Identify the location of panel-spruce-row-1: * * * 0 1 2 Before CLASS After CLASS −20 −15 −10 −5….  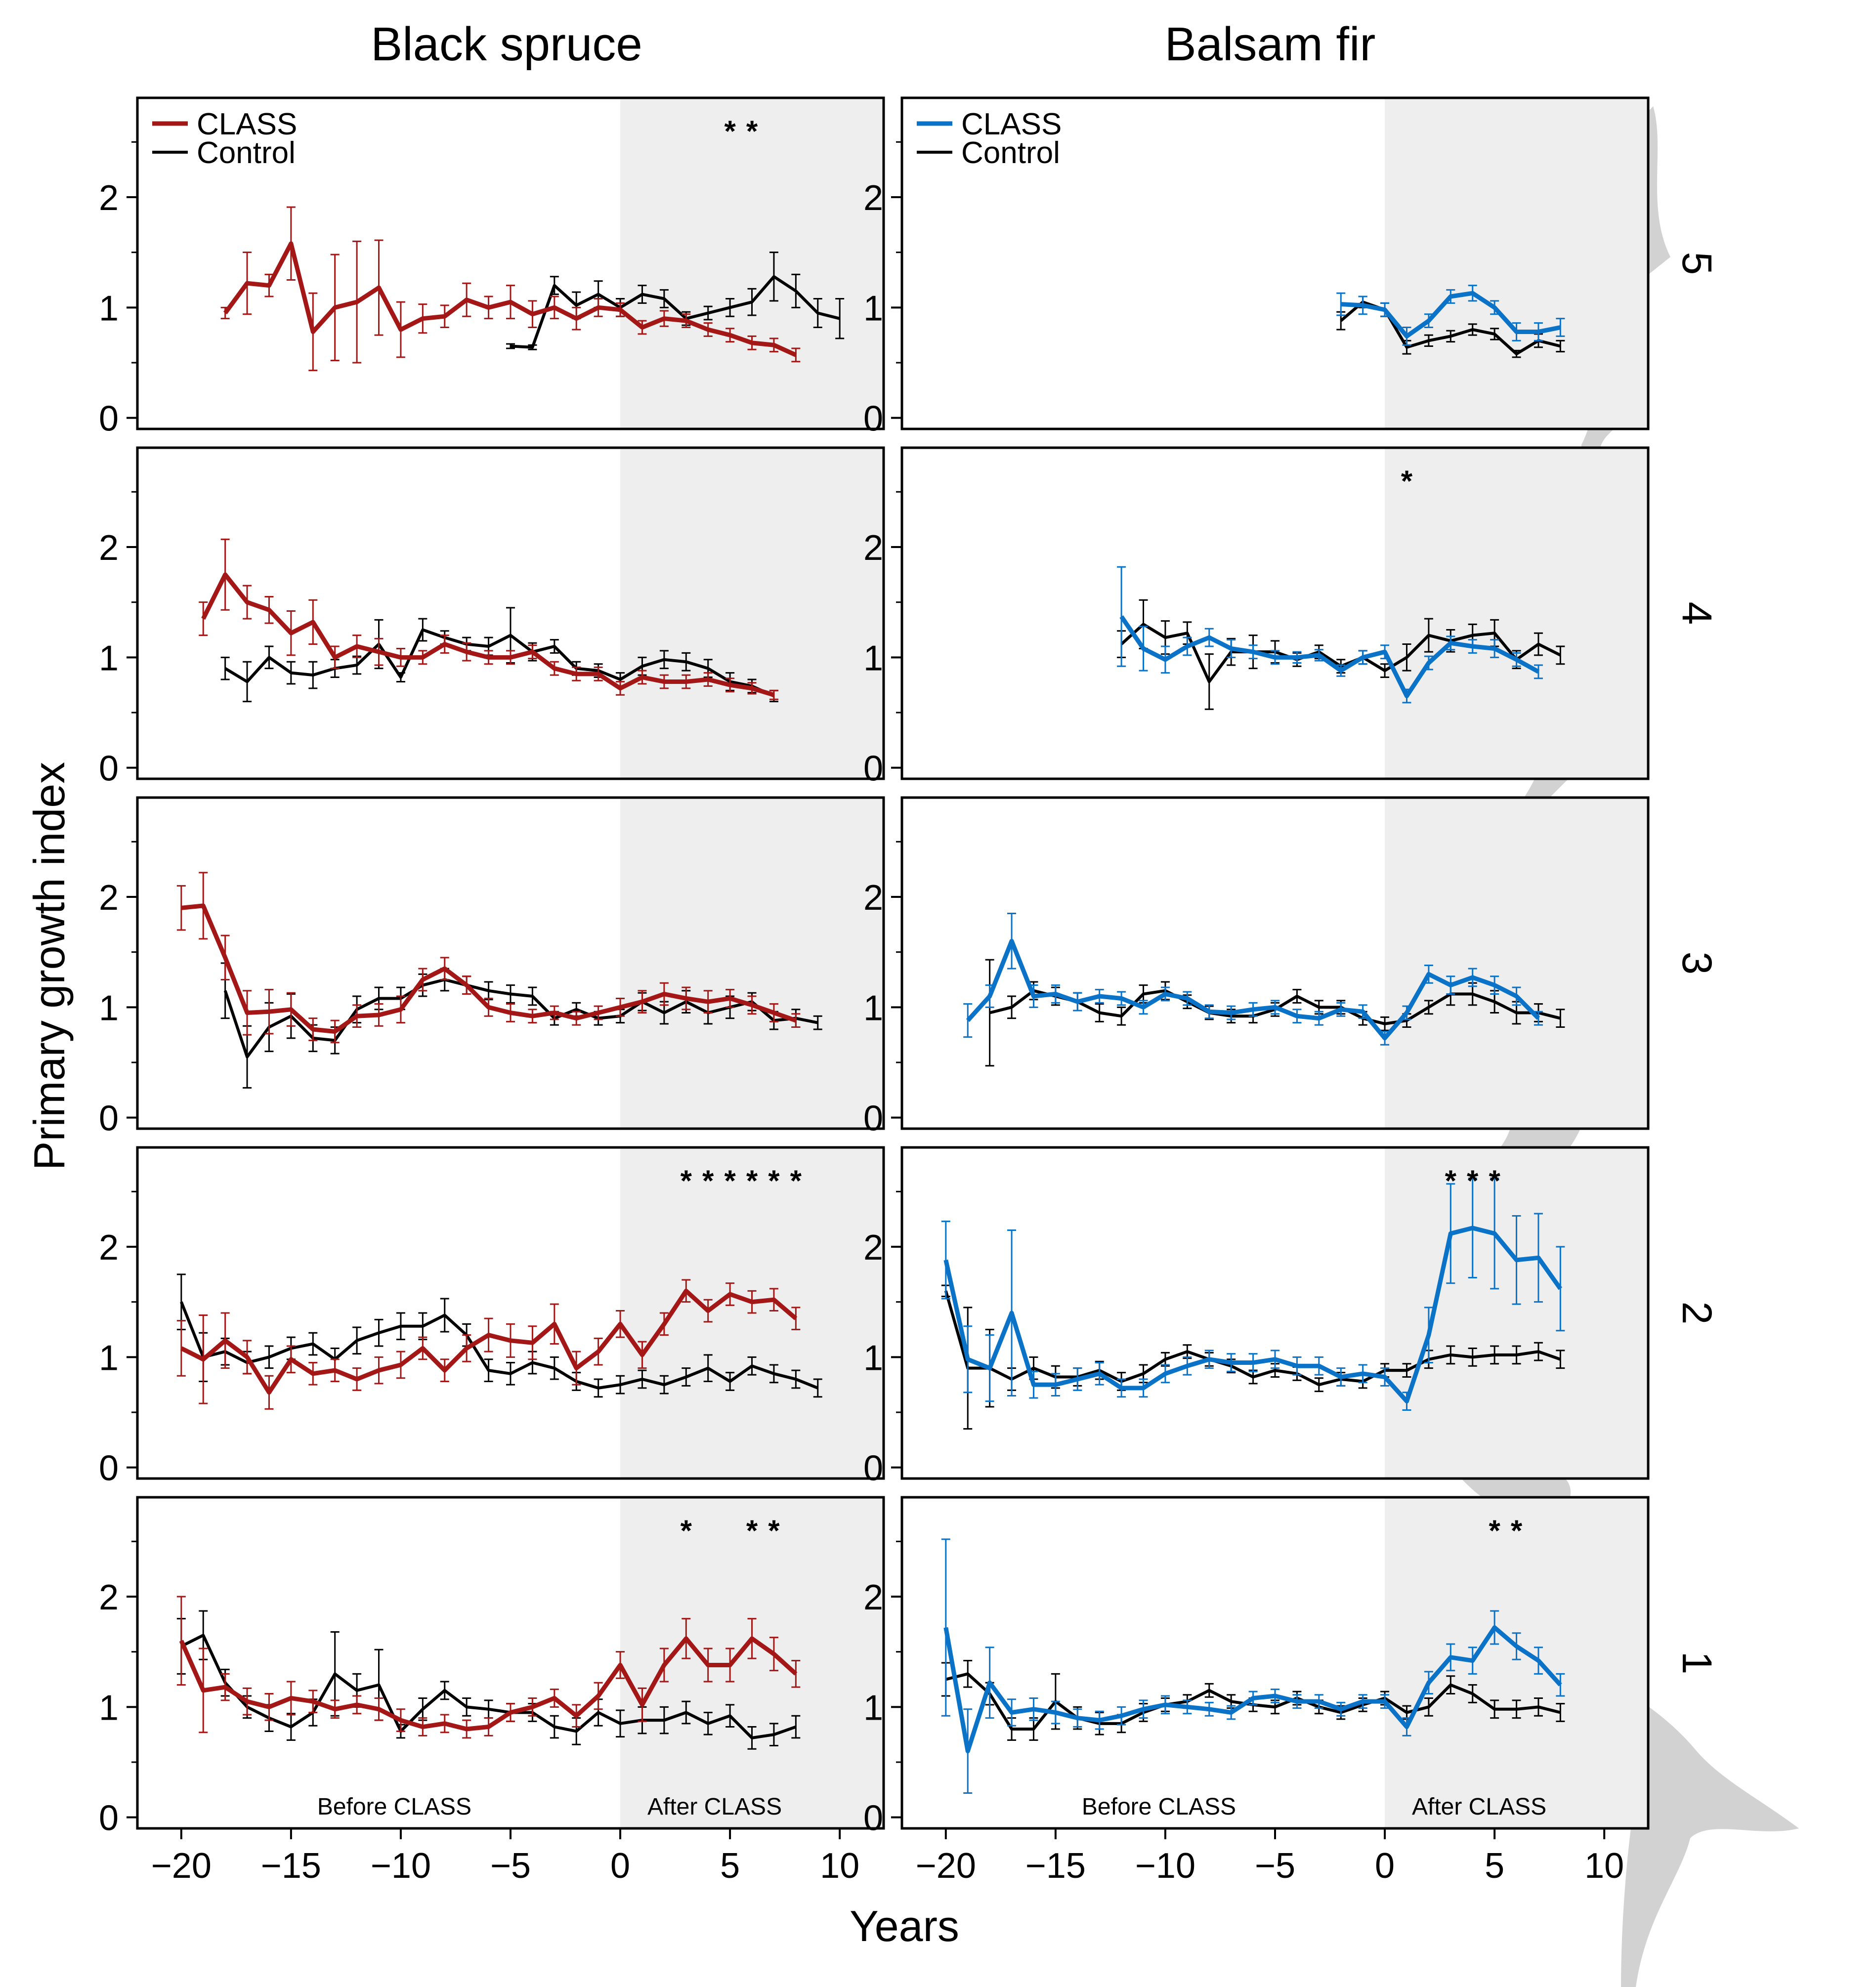
(492, 1691).